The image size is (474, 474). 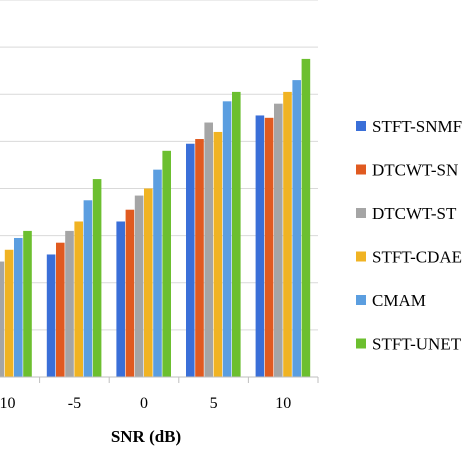 What do you see at coordinates (283, 403) in the screenshot?
I see `x-tick-label: 10` at bounding box center [283, 403].